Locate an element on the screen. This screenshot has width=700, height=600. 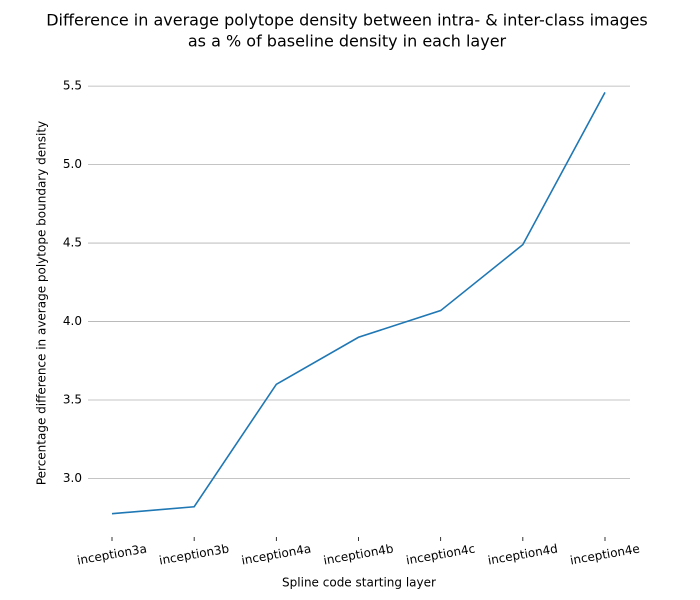
y-tick-label: 5.5 is located at coordinates (72, 86).